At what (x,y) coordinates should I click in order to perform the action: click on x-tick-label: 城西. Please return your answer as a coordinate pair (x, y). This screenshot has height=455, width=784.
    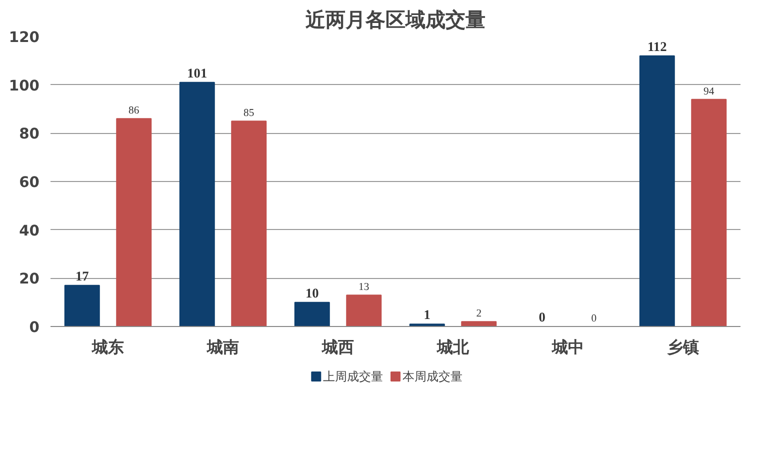
    Looking at the image, I should click on (337, 347).